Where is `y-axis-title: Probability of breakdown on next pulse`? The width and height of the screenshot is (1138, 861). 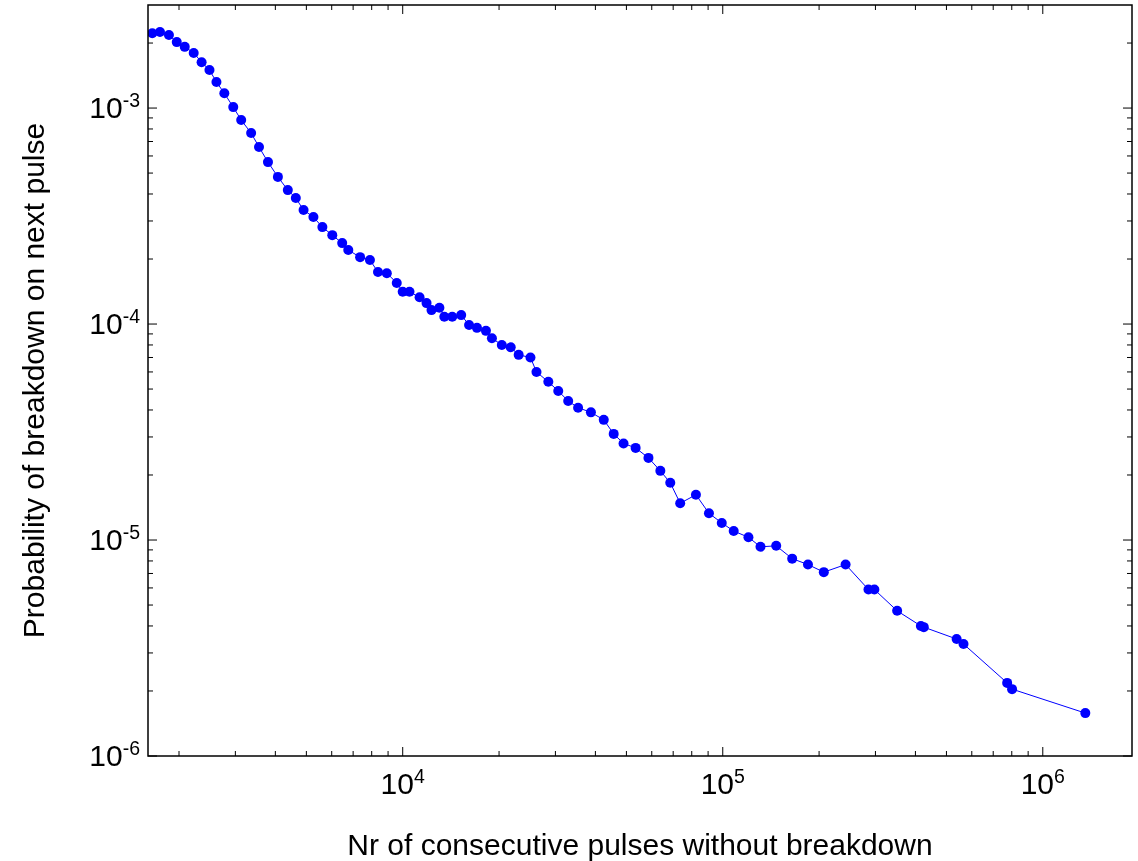
y-axis-title: Probability of breakdown on next pulse is located at coordinates (33, 380).